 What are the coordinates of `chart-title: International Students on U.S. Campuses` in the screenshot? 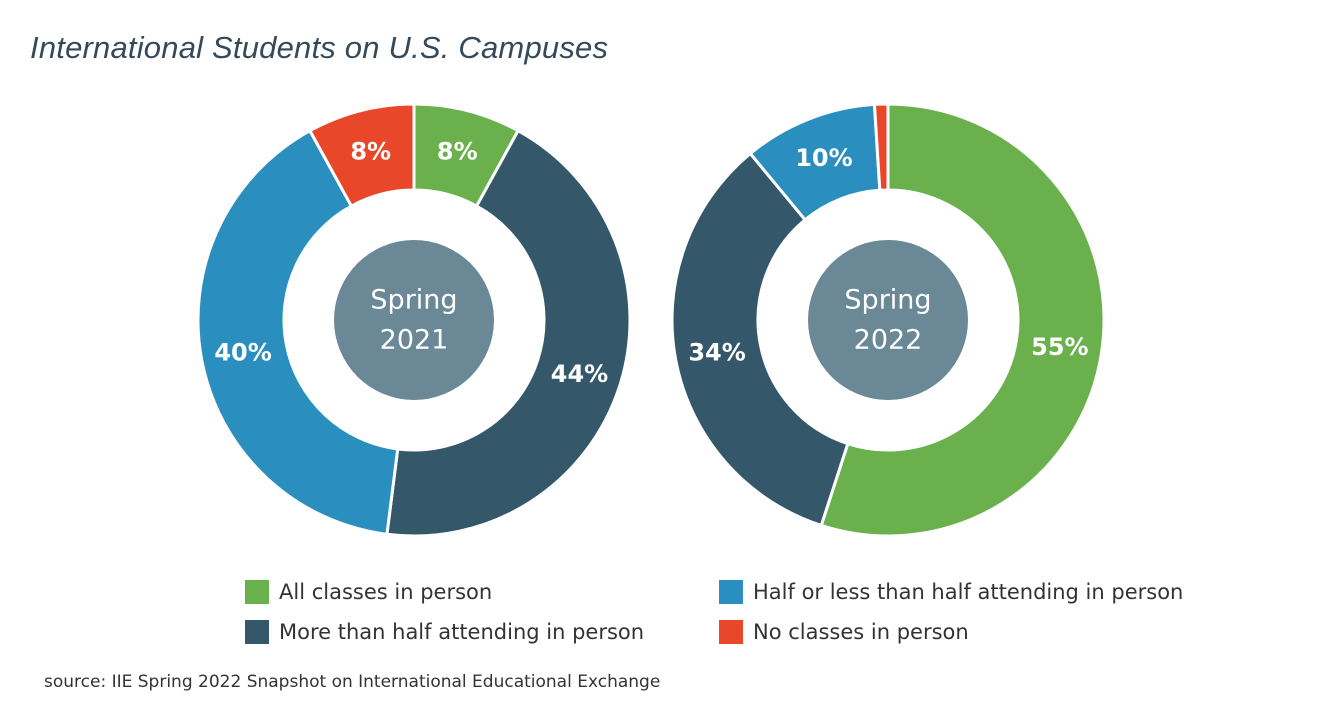 It's located at (319, 47).